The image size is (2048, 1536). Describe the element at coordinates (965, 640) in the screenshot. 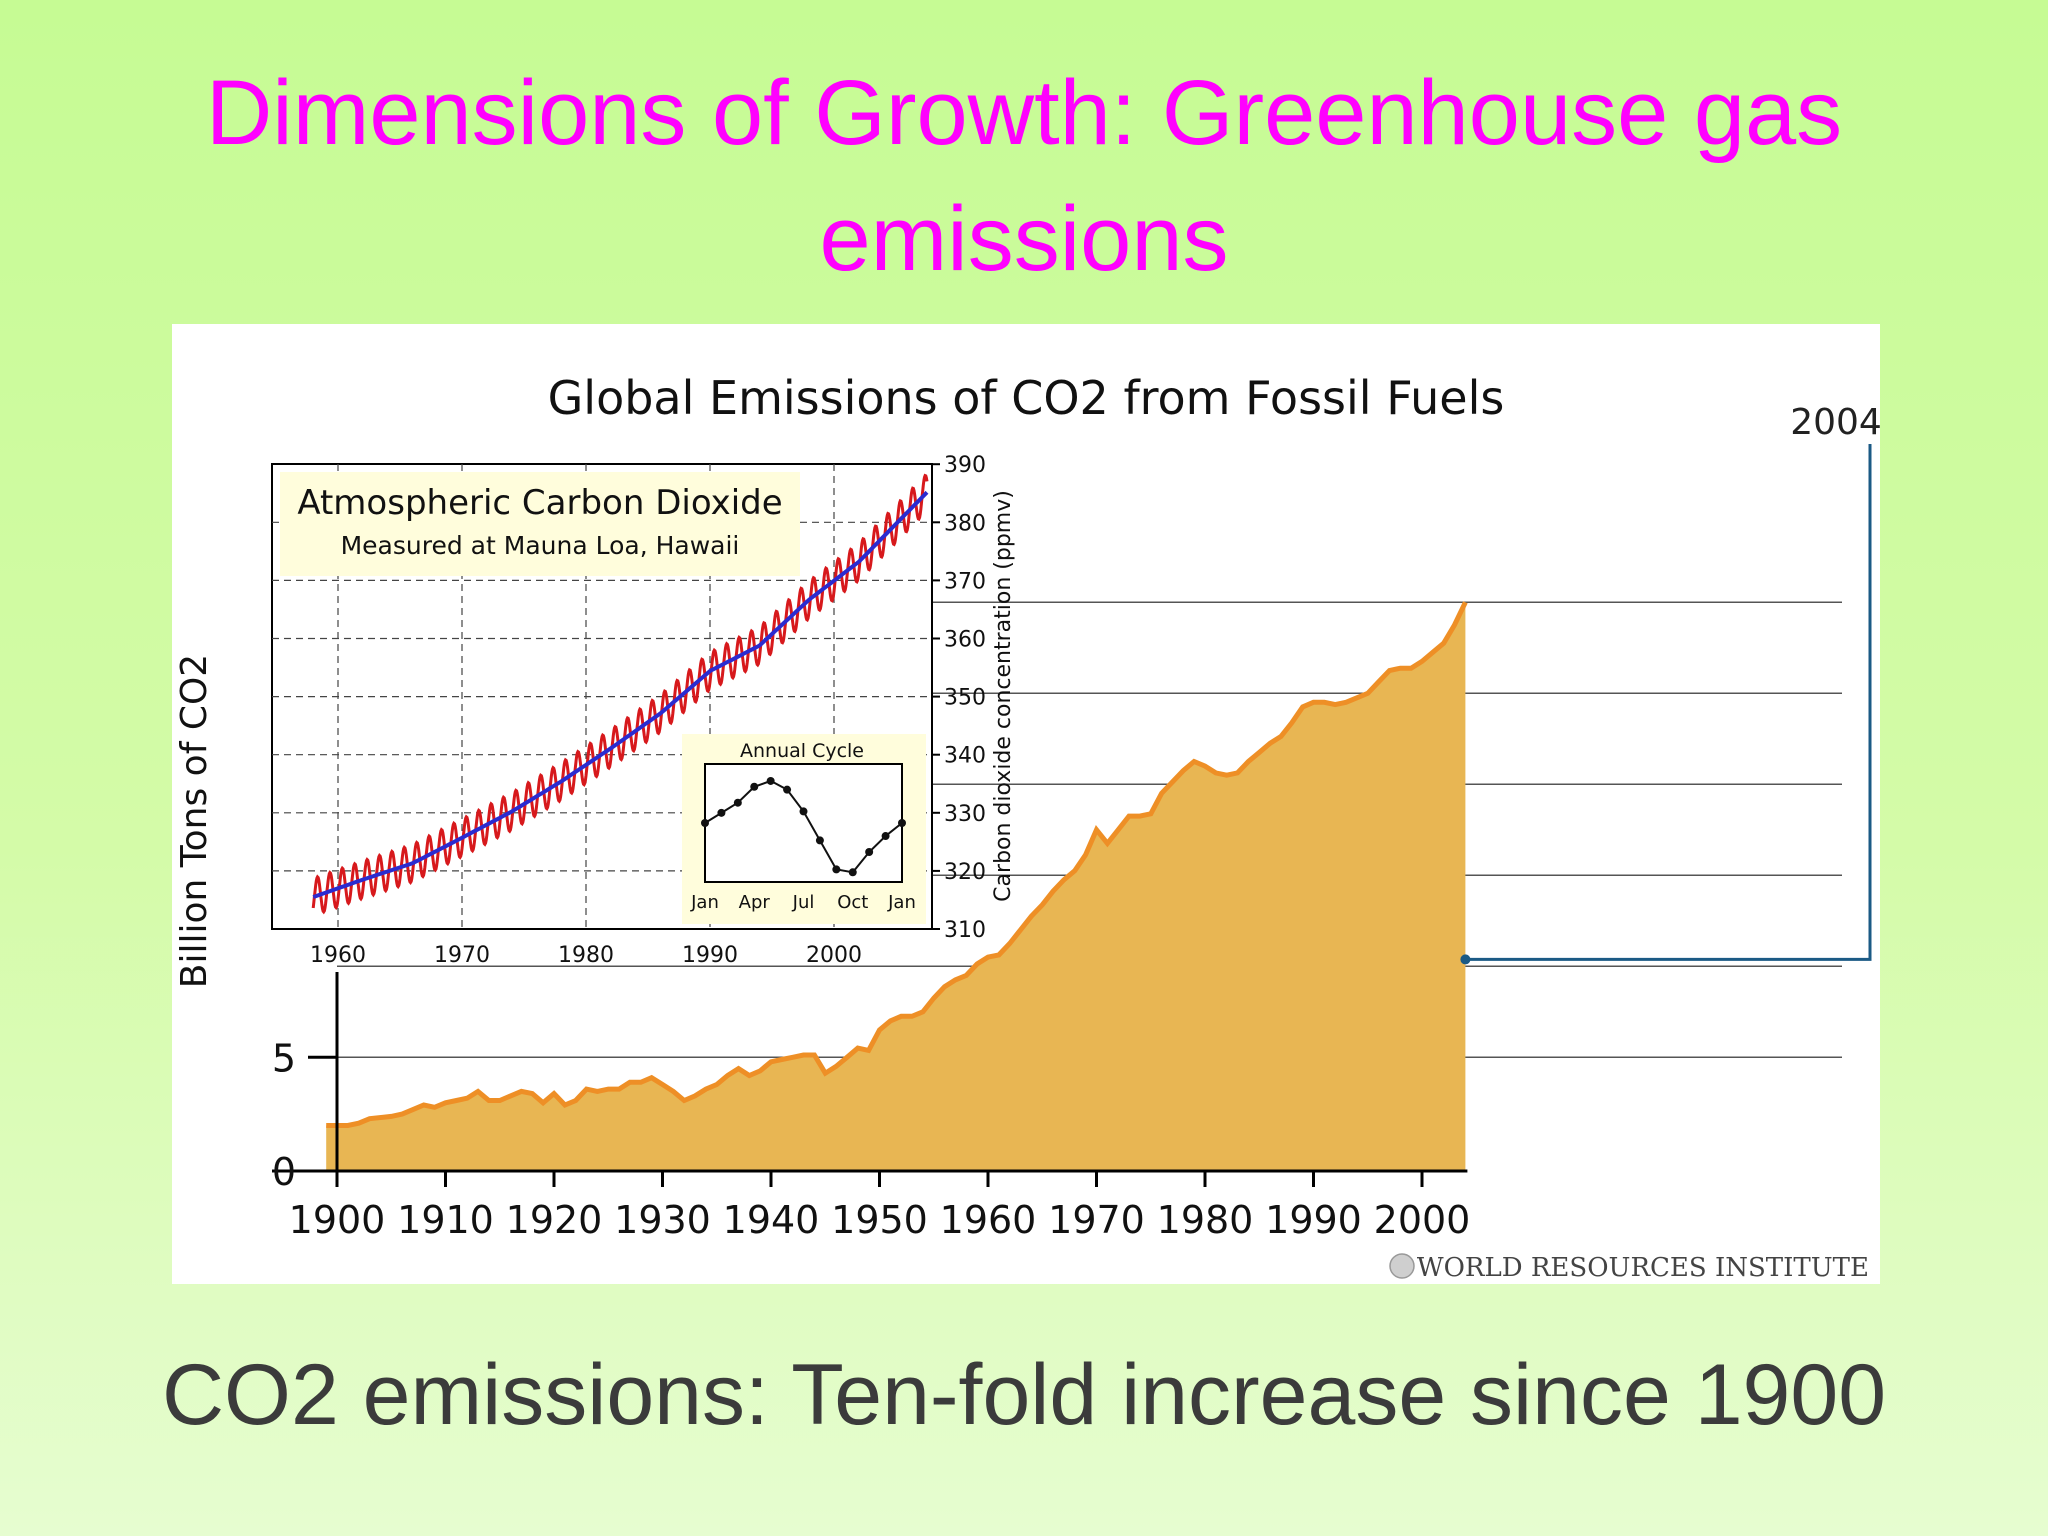

I see `y-tick-label: 360` at that location.